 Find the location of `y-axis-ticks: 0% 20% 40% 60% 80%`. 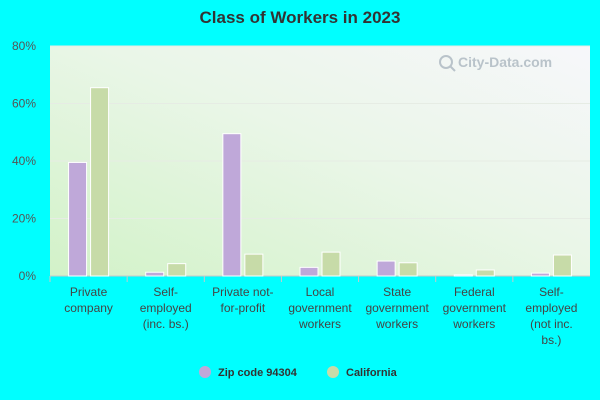

y-axis-ticks: 0% 20% 40% 60% 80% is located at coordinates (24, 161).